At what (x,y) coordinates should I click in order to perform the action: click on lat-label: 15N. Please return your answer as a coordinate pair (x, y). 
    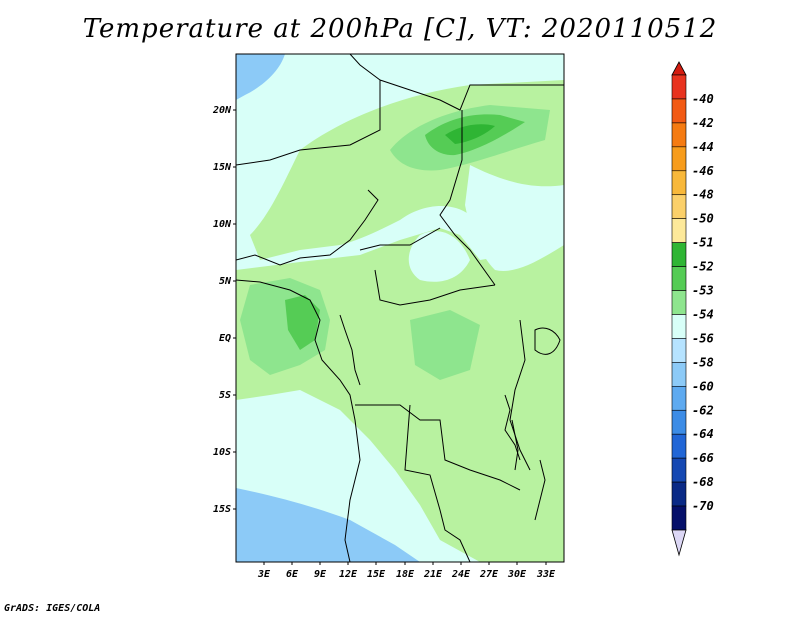
    Looking at the image, I should click on (222, 167).